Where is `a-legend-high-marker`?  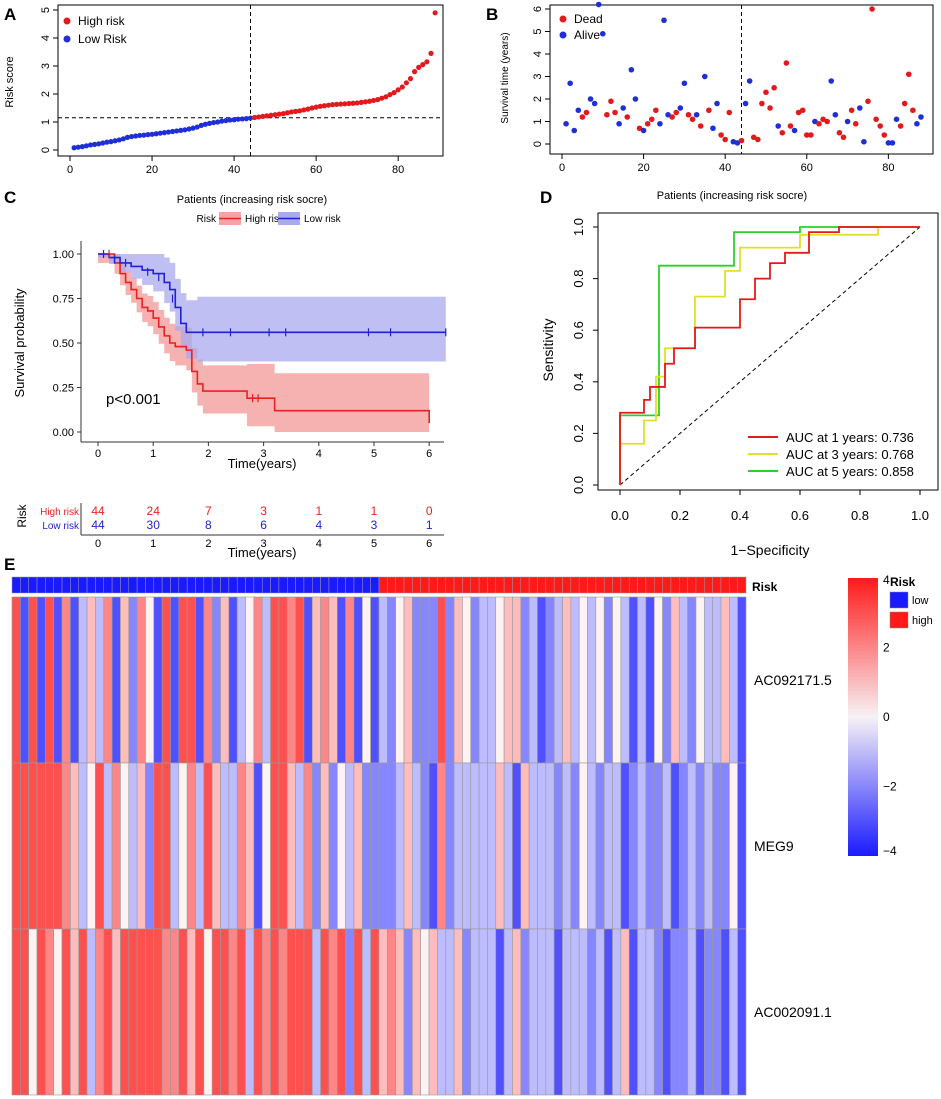
a-legend-high-marker is located at coordinates (67, 21).